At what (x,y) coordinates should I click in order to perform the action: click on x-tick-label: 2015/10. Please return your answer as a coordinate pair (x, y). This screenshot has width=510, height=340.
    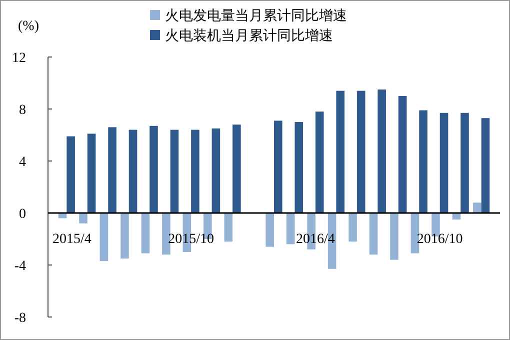
    Looking at the image, I should click on (191, 239).